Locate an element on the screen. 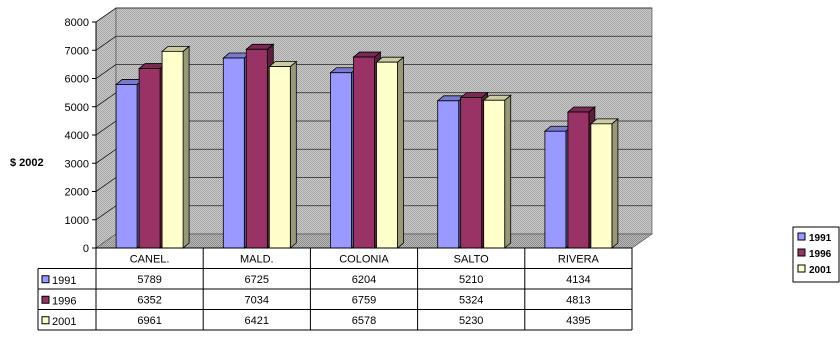 The image size is (840, 343). data-label: 6421 is located at coordinates (257, 321).